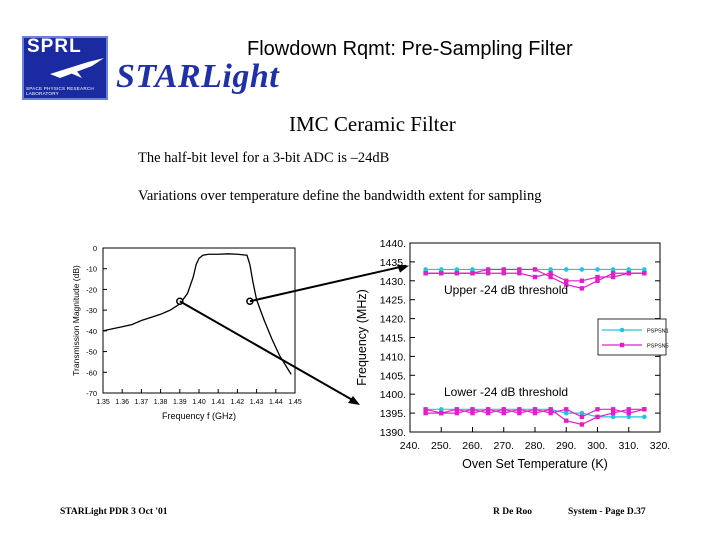  Describe the element at coordinates (566, 446) in the screenshot. I see `temp-x-tick-label: 290.` at that location.